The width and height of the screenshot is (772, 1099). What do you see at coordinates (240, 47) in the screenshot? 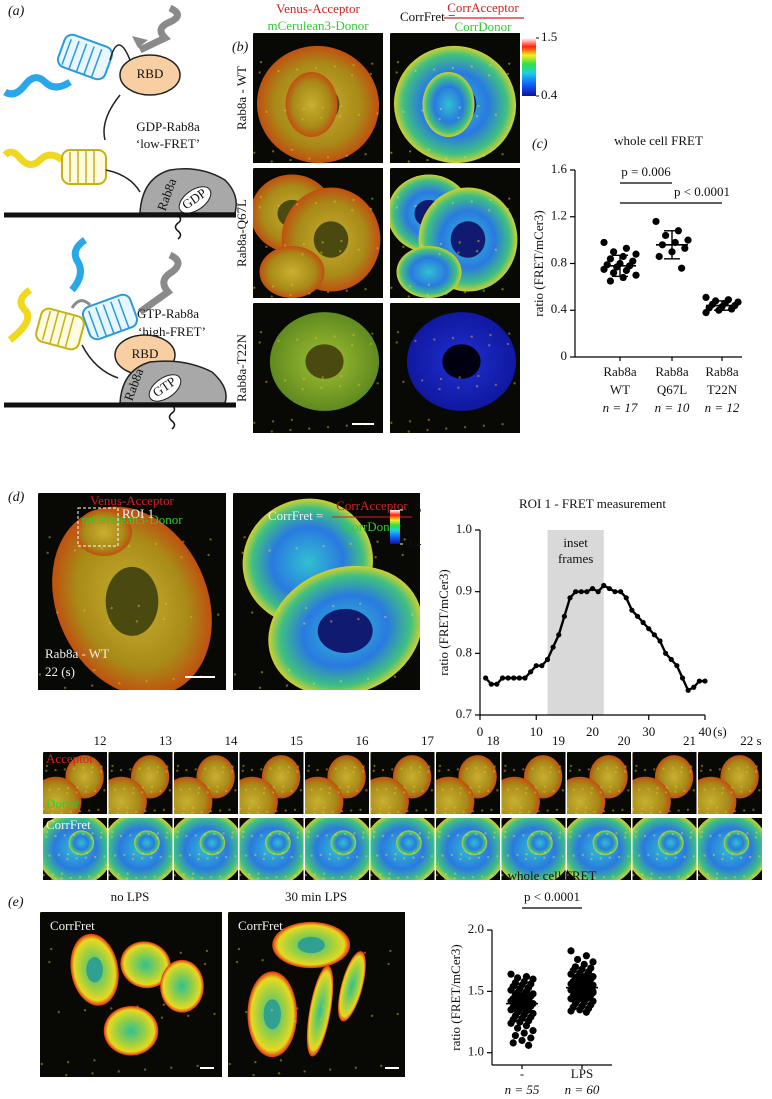
I see `panel-label: (b)` at bounding box center [240, 47].